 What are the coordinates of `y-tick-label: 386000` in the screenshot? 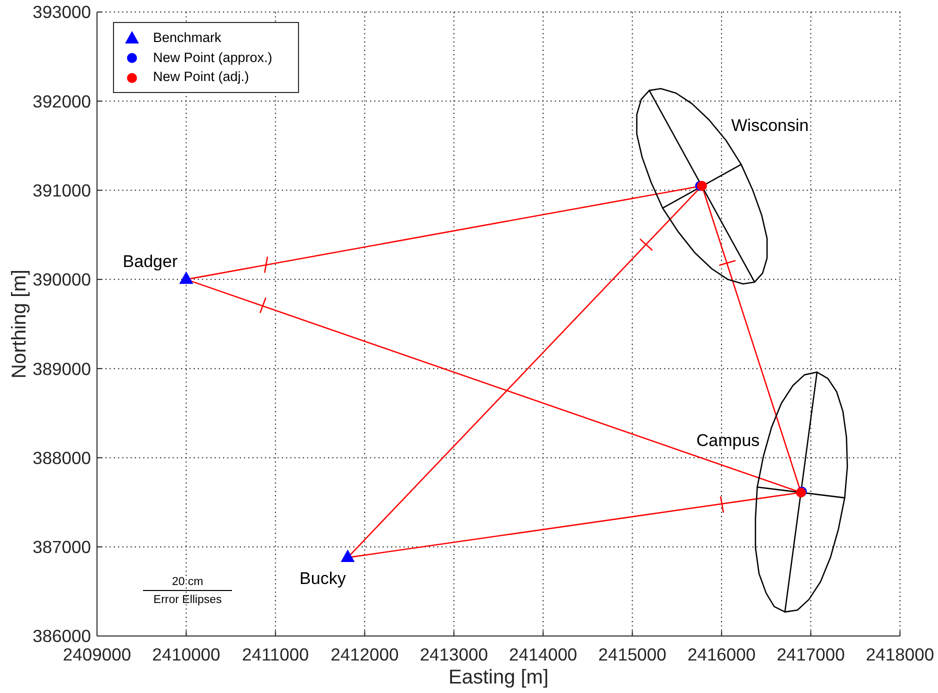 It's located at (62, 636).